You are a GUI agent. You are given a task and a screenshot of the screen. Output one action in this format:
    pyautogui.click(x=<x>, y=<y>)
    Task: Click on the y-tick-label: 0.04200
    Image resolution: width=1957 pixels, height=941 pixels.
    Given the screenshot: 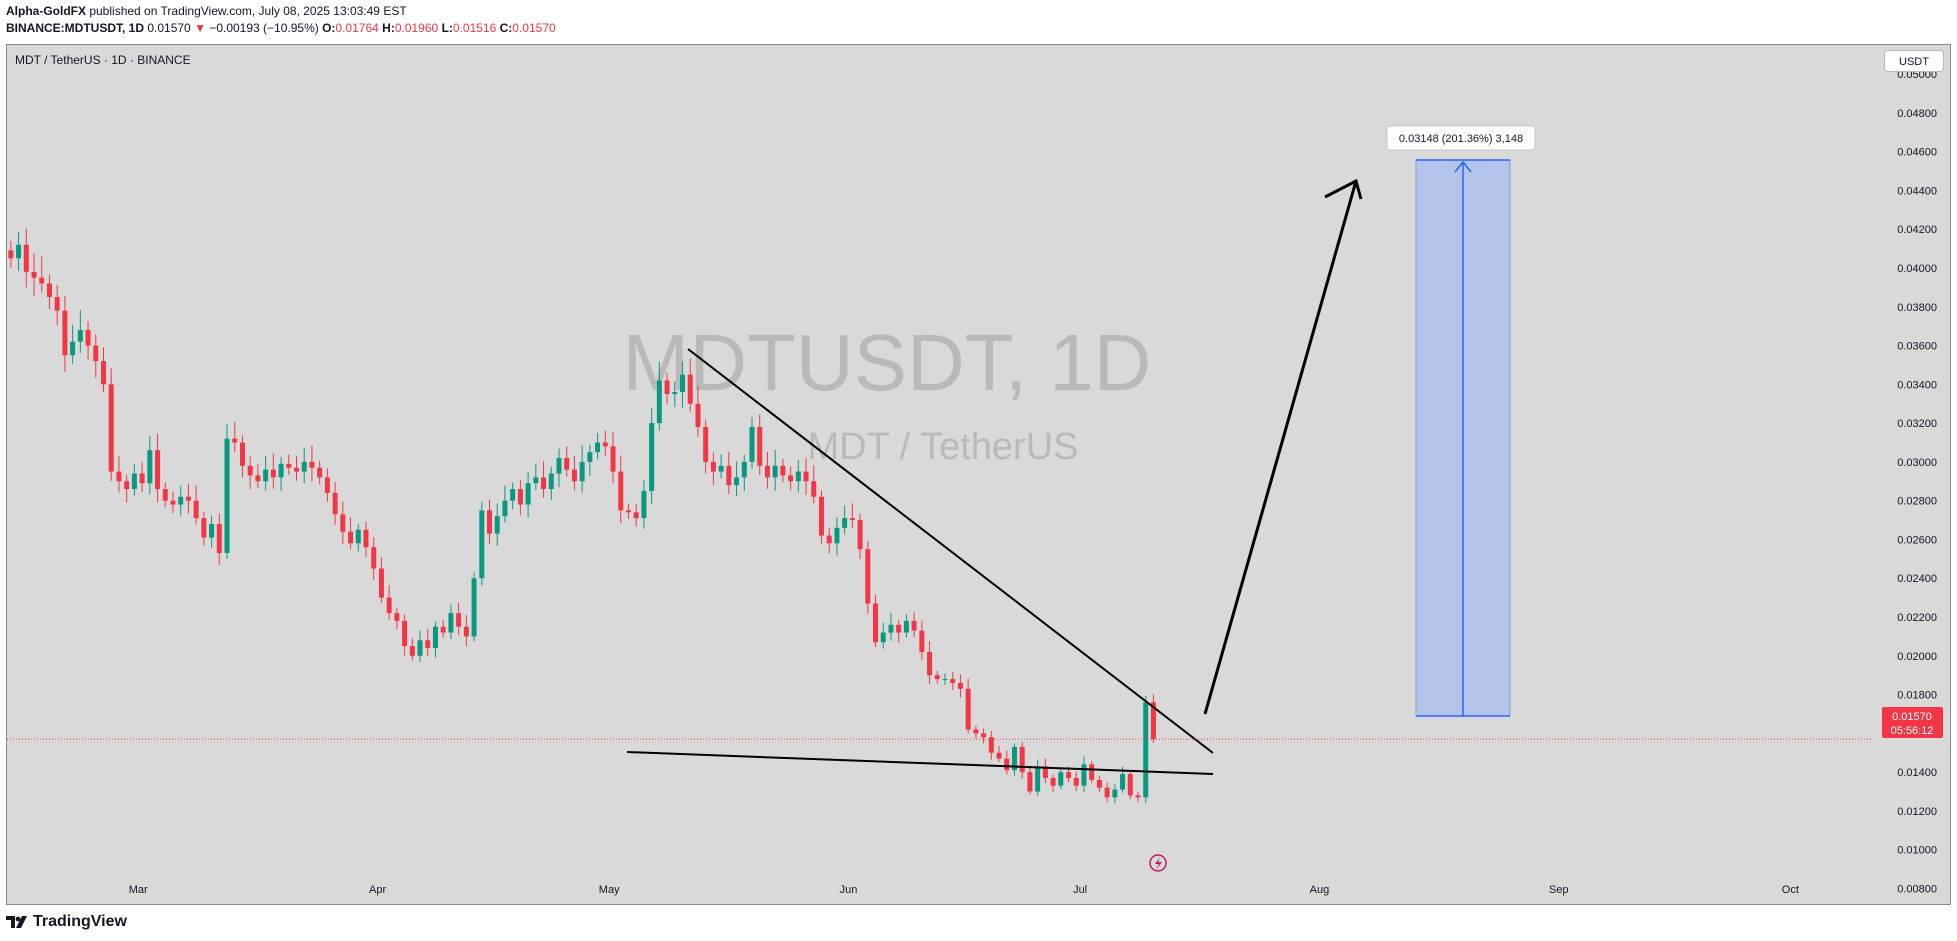 What is the action you would take?
    pyautogui.click(x=1917, y=230)
    